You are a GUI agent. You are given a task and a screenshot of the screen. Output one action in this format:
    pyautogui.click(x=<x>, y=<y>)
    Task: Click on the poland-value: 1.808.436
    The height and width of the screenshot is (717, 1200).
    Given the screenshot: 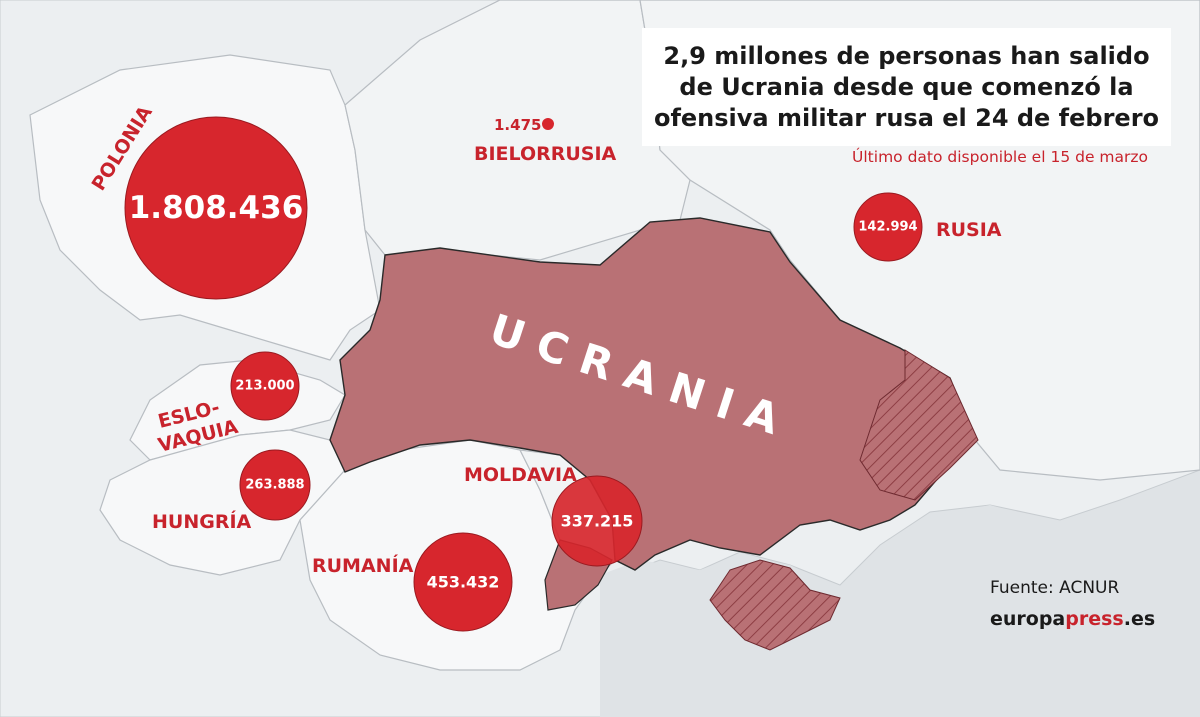 What is the action you would take?
    pyautogui.click(x=216, y=208)
    